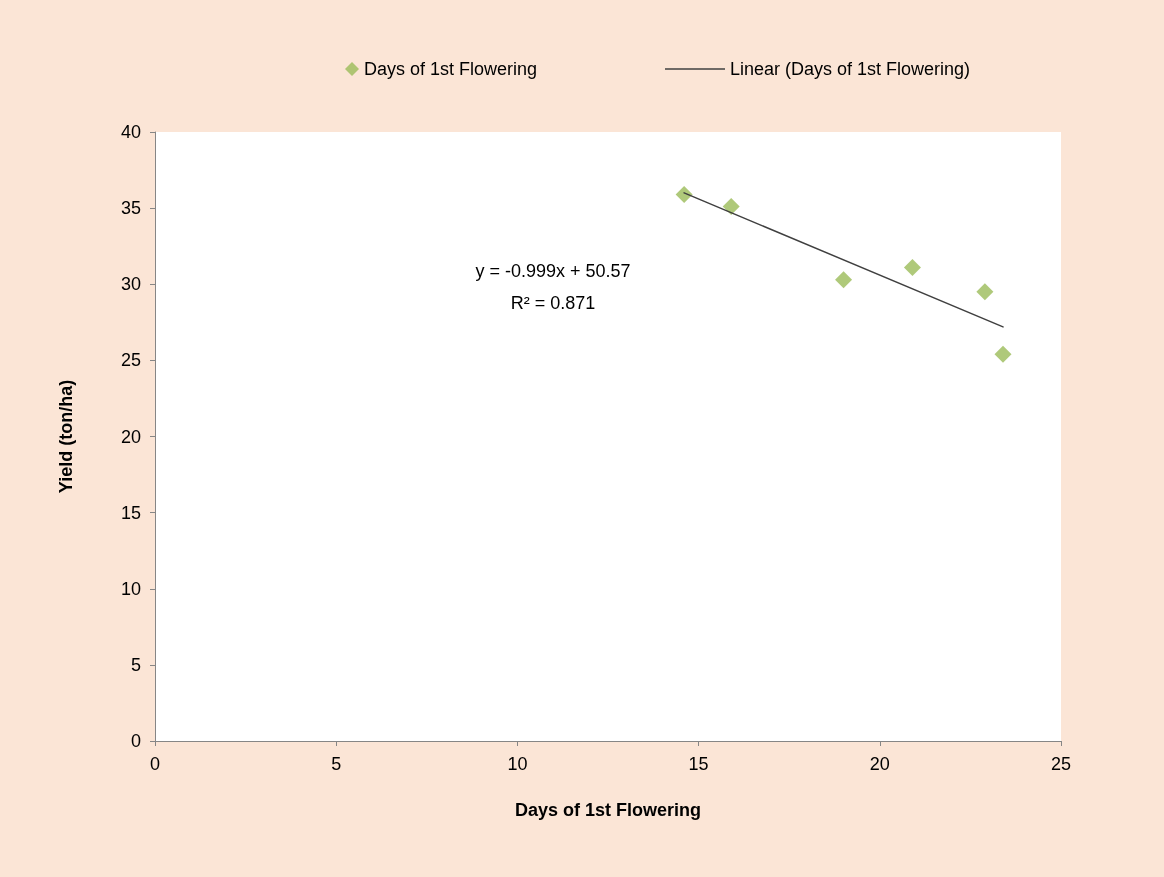 The image size is (1164, 877). What do you see at coordinates (336, 764) in the screenshot?
I see `x-tick-label: 5` at bounding box center [336, 764].